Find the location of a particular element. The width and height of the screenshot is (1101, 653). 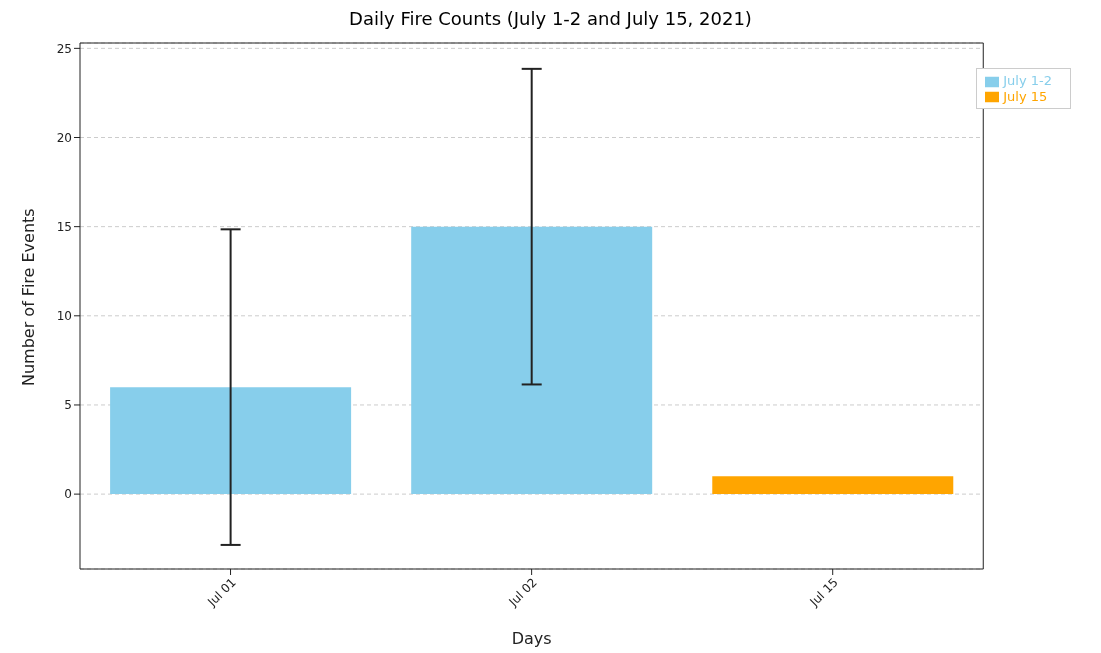

y-tick-label: 25 is located at coordinates (64, 48).